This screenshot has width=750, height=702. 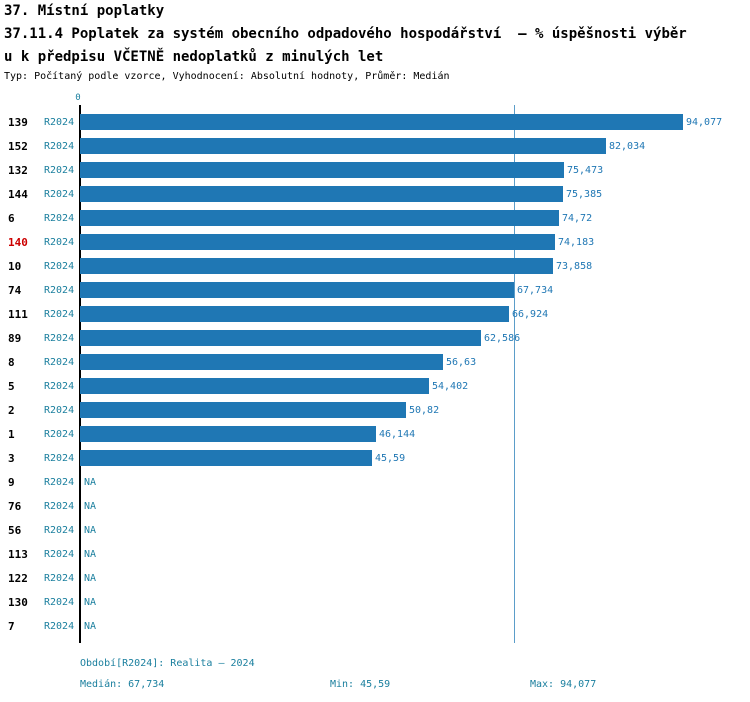 What do you see at coordinates (576, 242) in the screenshot?
I see `bar-value-label: 74,183` at bounding box center [576, 242].